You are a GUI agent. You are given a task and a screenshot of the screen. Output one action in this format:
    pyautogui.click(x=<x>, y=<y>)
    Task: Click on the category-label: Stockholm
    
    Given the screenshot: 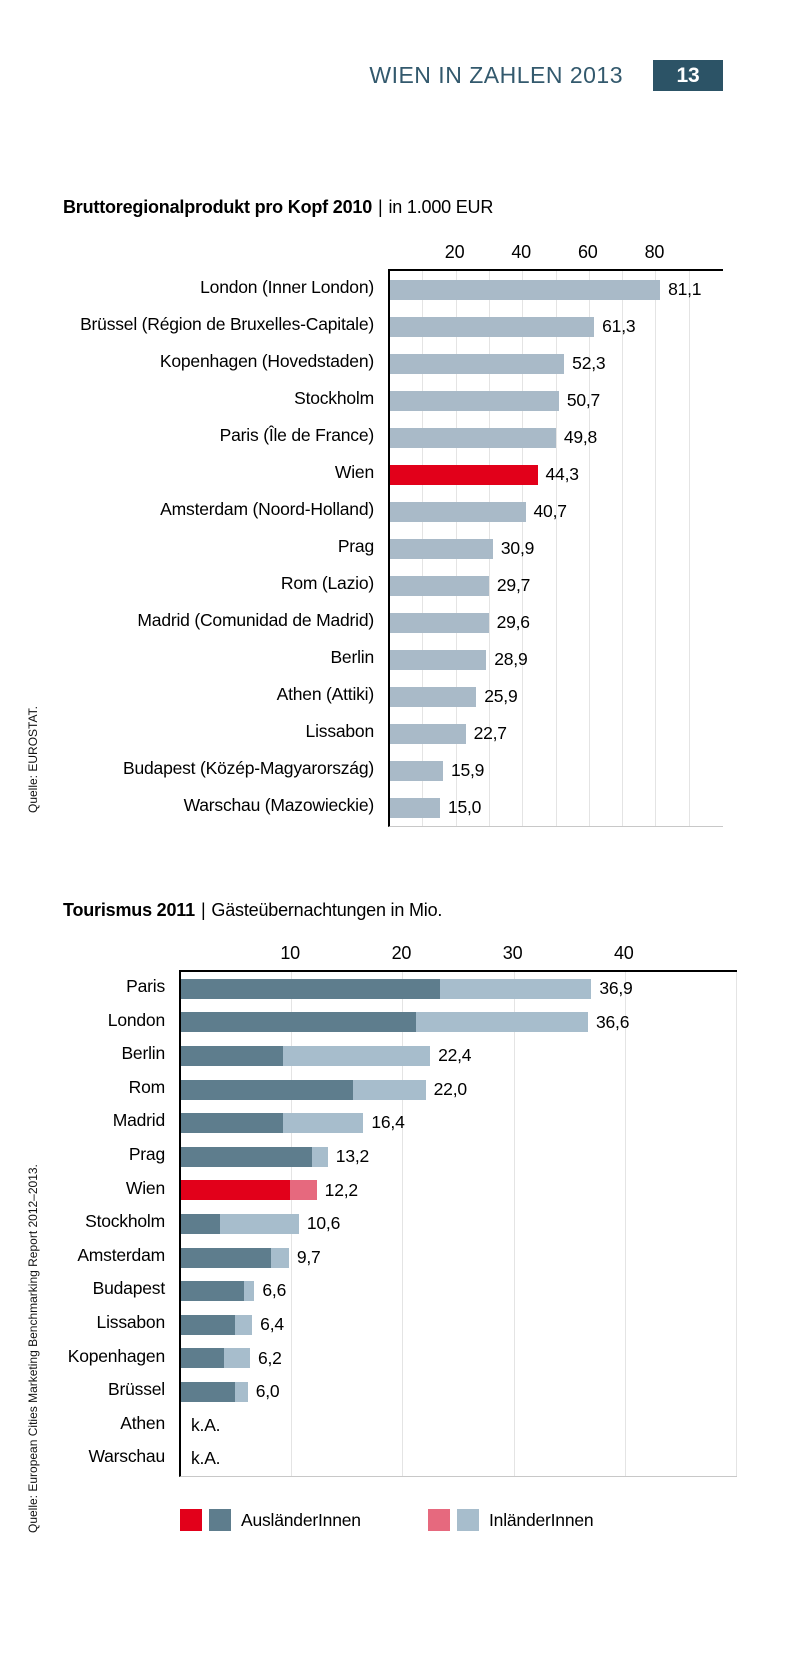 What is the action you would take?
    pyautogui.click(x=125, y=1221)
    